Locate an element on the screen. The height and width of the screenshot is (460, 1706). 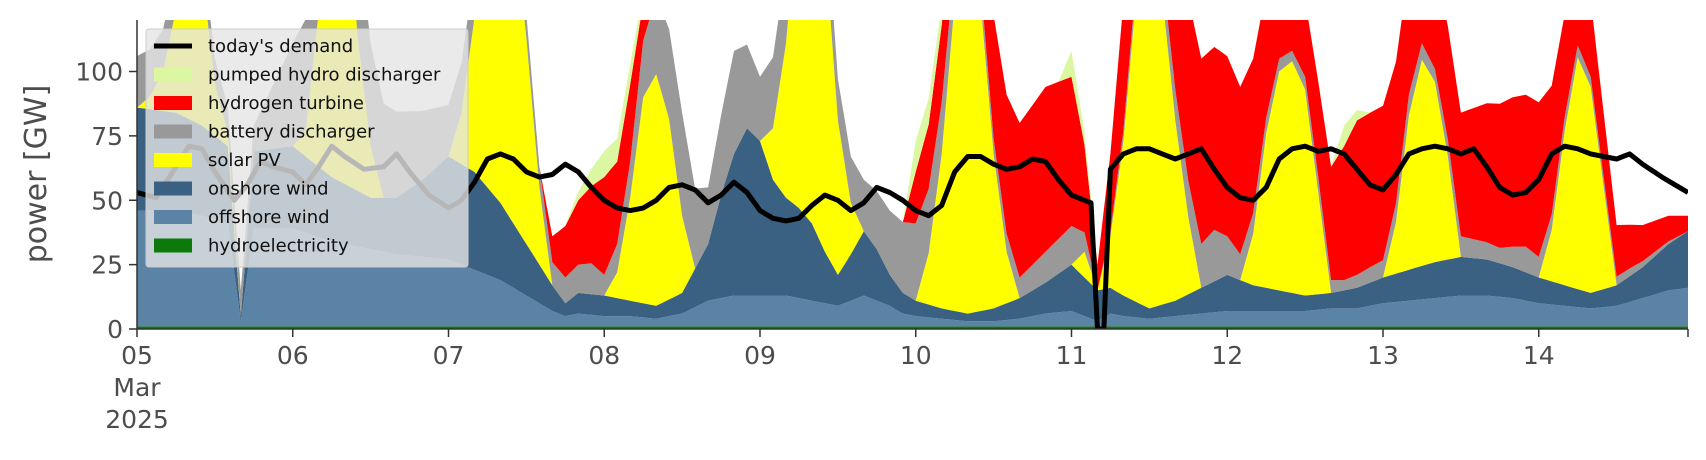
legend-box is located at coordinates (307, 148).